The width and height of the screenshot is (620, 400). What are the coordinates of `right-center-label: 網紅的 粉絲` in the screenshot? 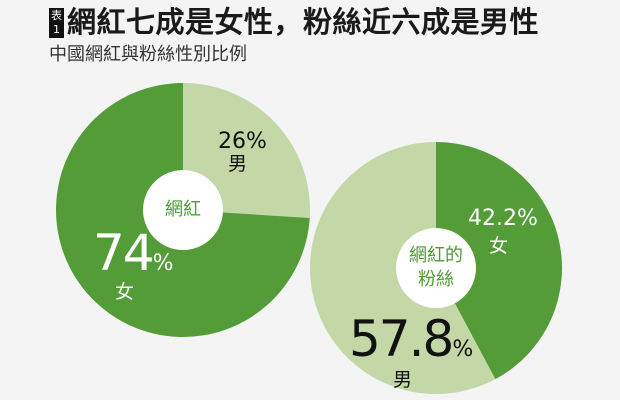 It's located at (436, 268).